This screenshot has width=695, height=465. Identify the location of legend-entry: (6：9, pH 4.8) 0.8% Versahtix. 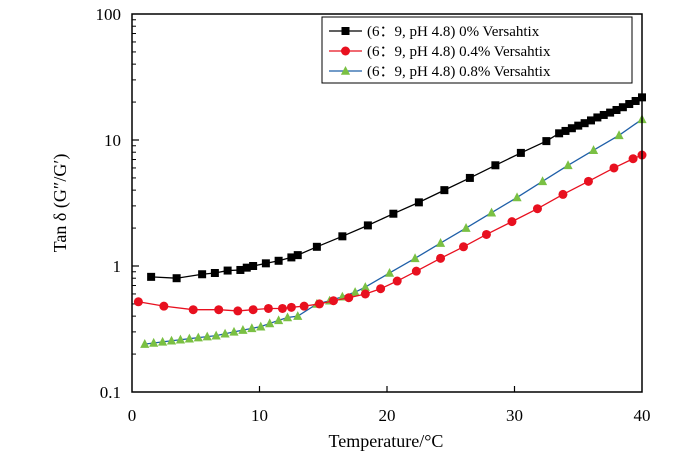
(440, 72).